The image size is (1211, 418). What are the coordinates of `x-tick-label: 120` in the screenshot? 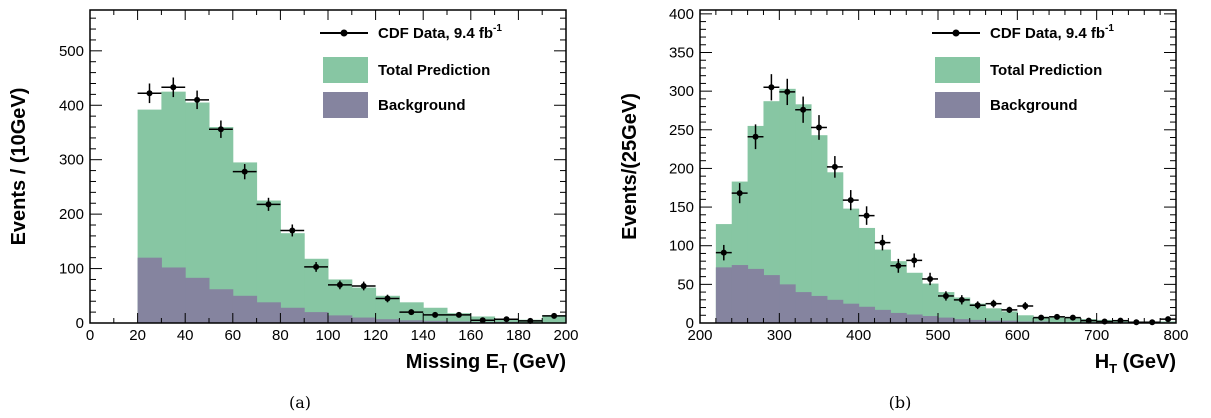 It's located at (375, 335).